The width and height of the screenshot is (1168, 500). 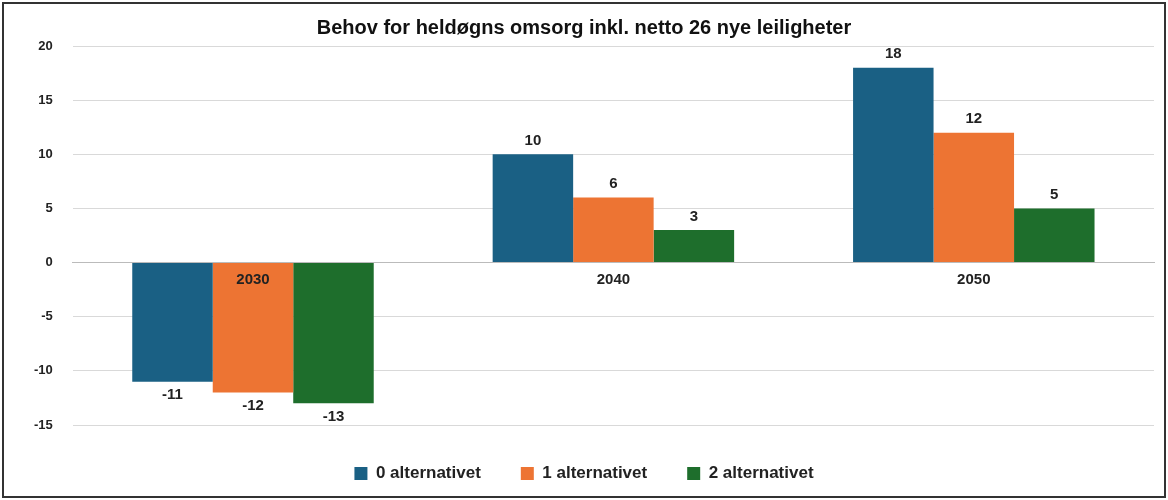 What do you see at coordinates (974, 279) in the screenshot?
I see `x-tick-label: 2050` at bounding box center [974, 279].